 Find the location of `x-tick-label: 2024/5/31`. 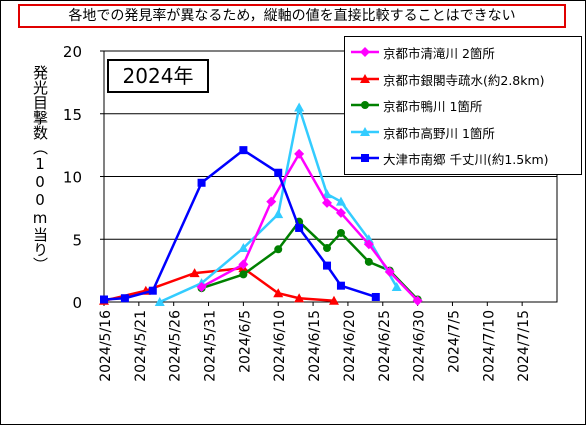

x-tick-label: 2024/5/31 is located at coordinates (211, 346).